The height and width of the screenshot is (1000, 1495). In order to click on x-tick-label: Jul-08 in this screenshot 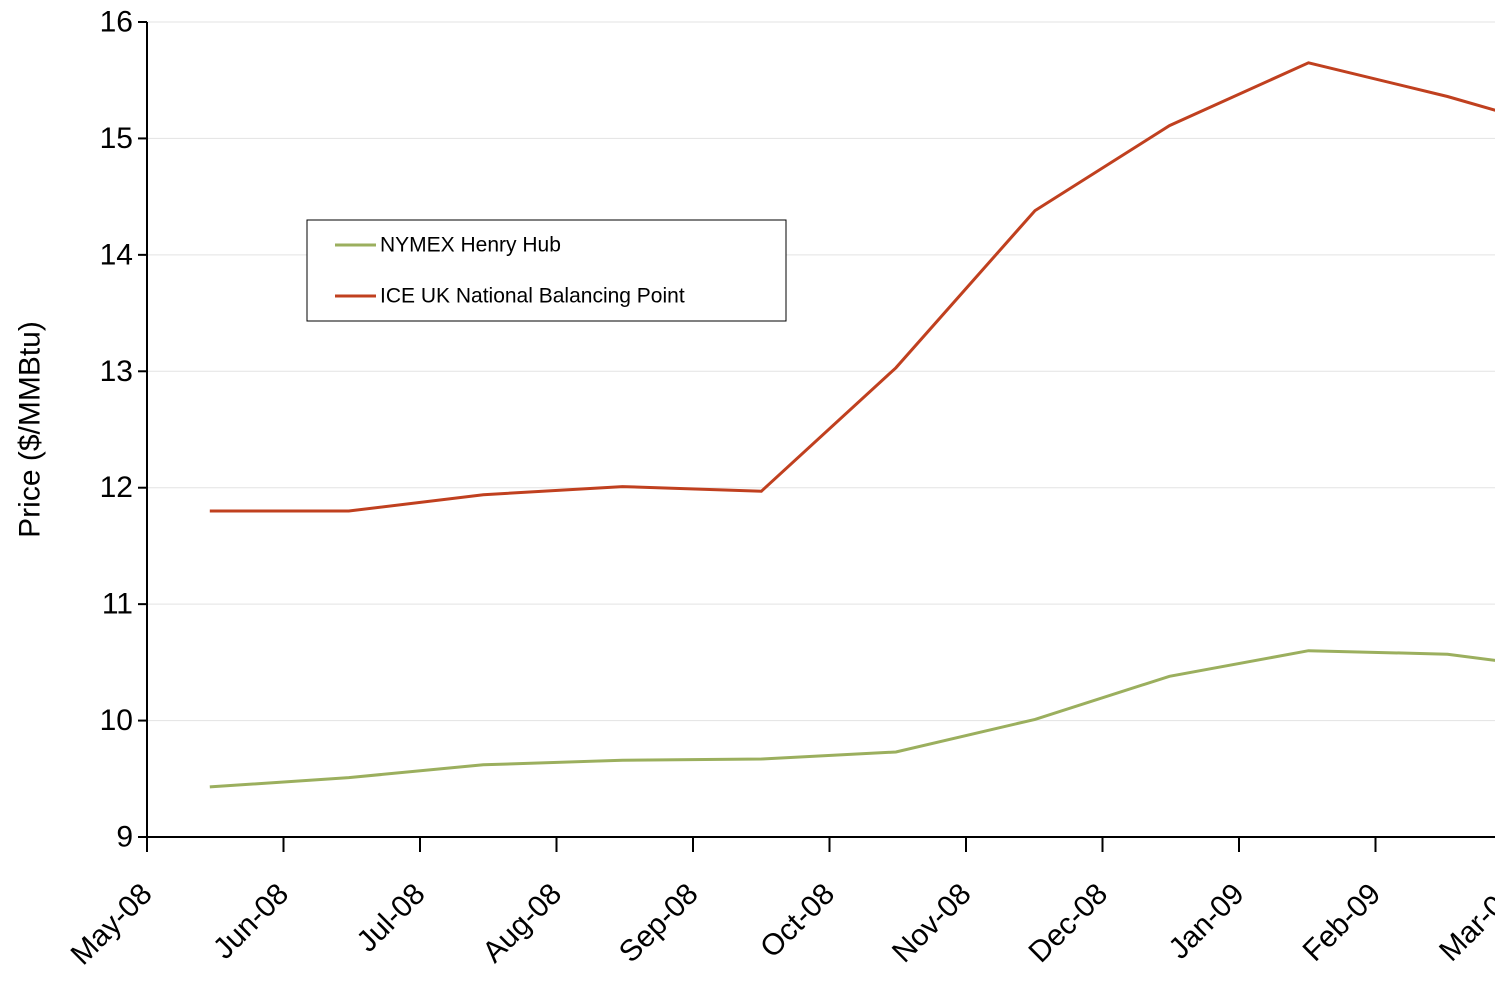, I will do `click(391, 917)`.